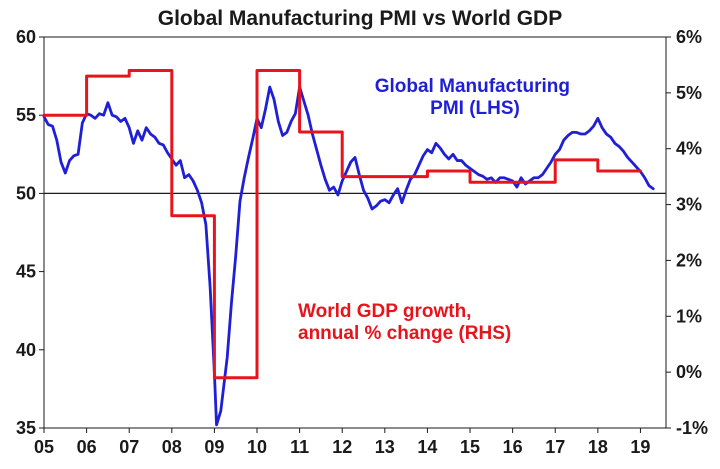  I want to click on chart-title: Global Manufacturing PMI vs World GDP, so click(360, 18).